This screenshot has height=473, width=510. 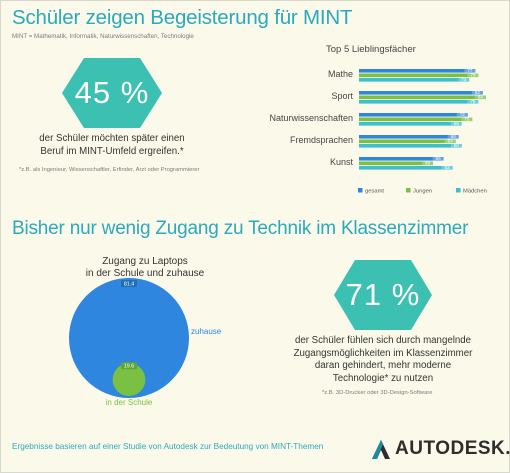 I want to click on series-label-zuhause: zuhause, so click(x=206, y=331).